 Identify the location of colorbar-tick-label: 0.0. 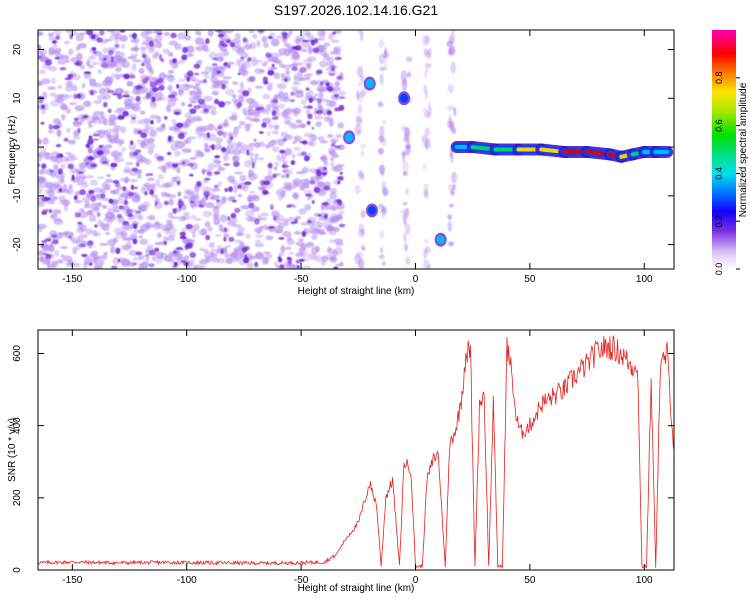
(719, 269).